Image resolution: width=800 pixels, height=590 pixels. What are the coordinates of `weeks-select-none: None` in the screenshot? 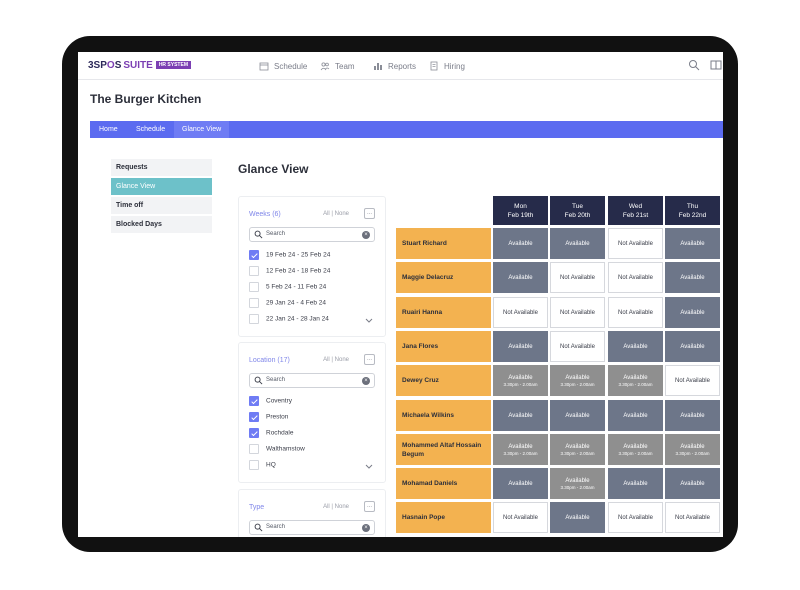 It's located at (341, 214).